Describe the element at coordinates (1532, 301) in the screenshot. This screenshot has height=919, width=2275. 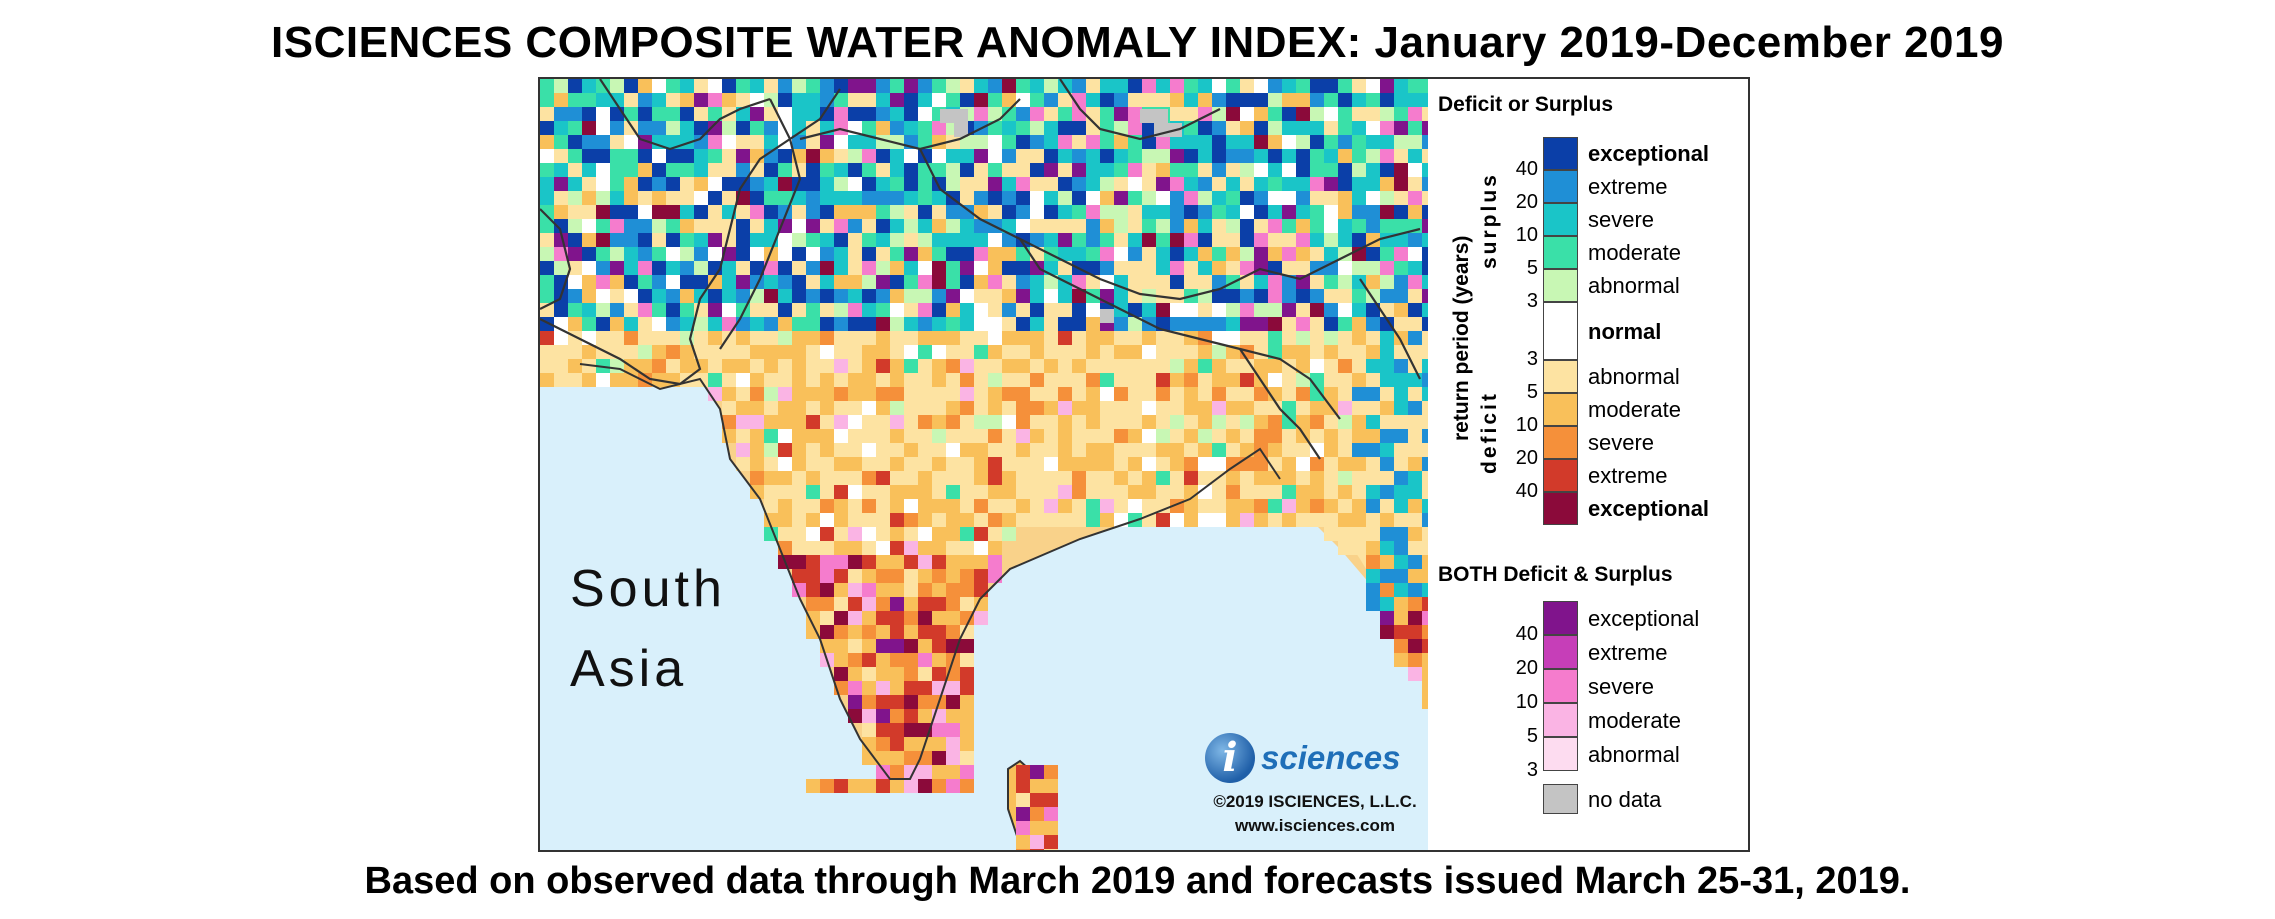
I see `legend-surplus-tick: 3` at that location.